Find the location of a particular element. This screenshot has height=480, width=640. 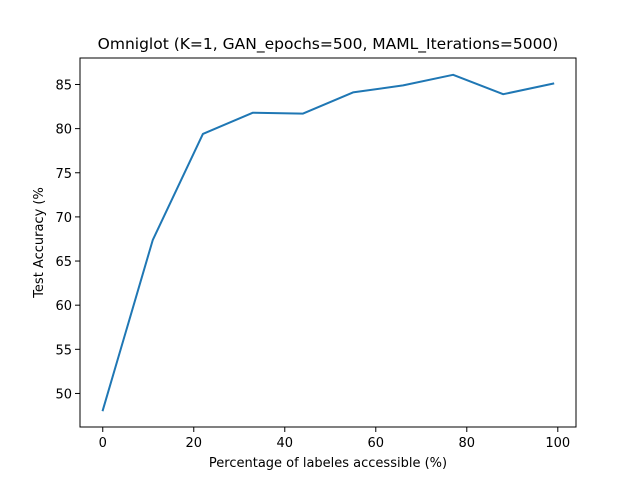

x-tick-label: 20 is located at coordinates (193, 443).